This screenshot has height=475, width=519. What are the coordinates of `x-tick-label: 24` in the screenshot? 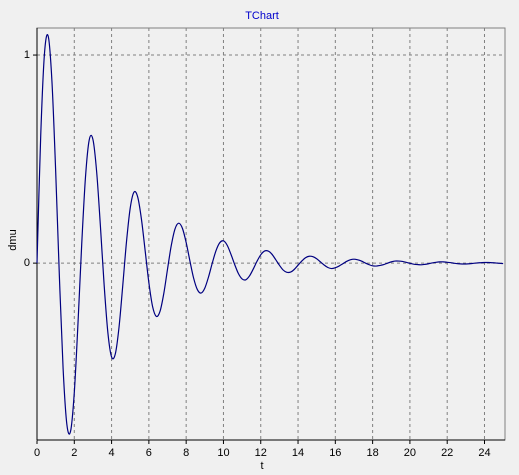 It's located at (484, 453).